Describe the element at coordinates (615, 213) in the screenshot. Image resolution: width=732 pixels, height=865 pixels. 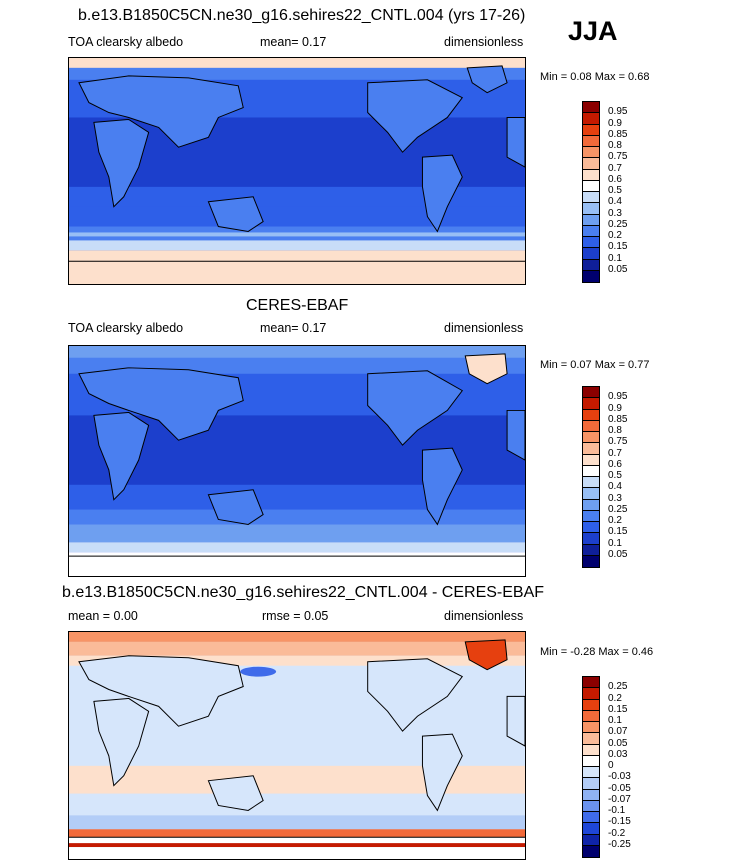
I see `colorbar-tick-label: 0.3` at that location.